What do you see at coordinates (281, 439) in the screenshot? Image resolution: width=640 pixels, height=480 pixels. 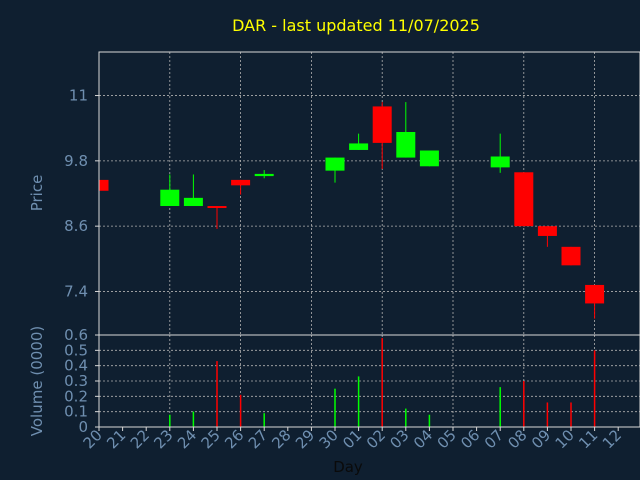 I see `x-tick-label: 28` at bounding box center [281, 439].